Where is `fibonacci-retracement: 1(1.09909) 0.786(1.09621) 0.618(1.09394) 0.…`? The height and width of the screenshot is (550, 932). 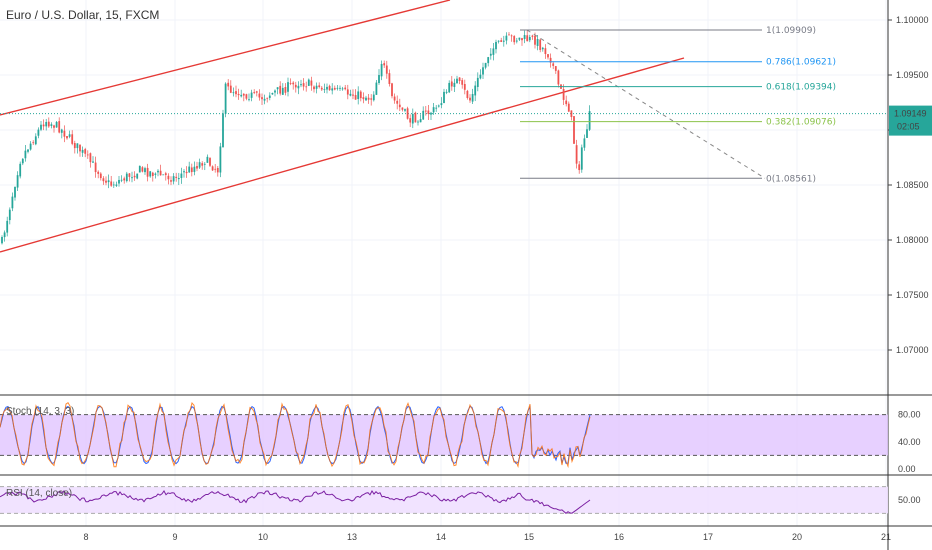
fibonacci-retracement: 1(1.09909) 0.786(1.09621) 0.618(1.09394) 0.… is located at coordinates (678, 105).